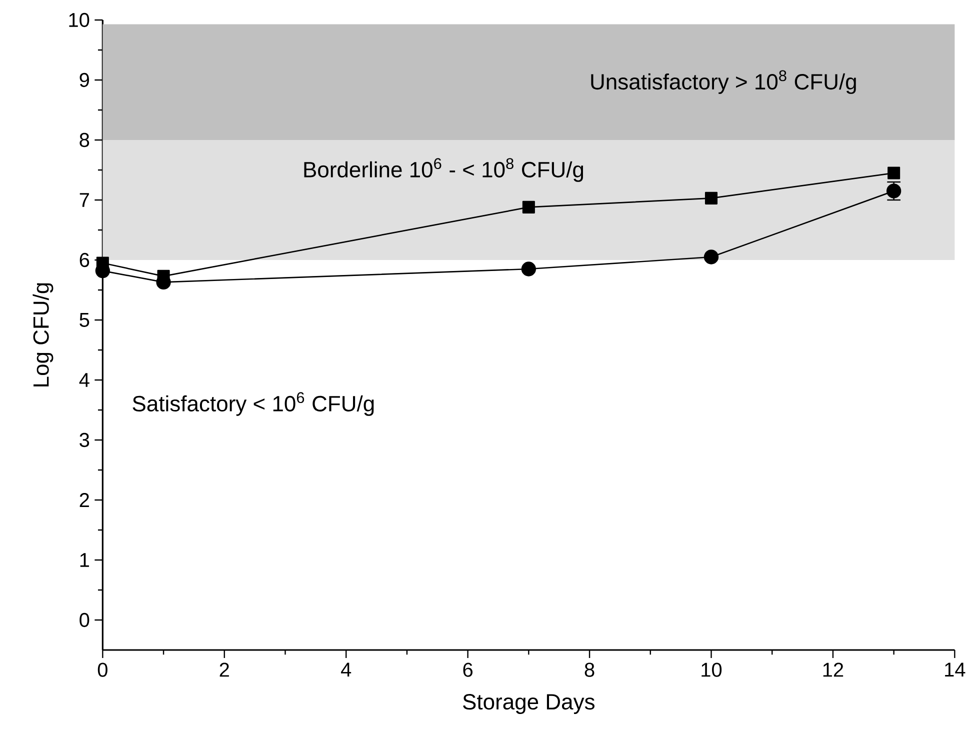 The width and height of the screenshot is (974, 754). Describe the element at coordinates (79, 20) in the screenshot. I see `y-tick-label: 10` at that location.